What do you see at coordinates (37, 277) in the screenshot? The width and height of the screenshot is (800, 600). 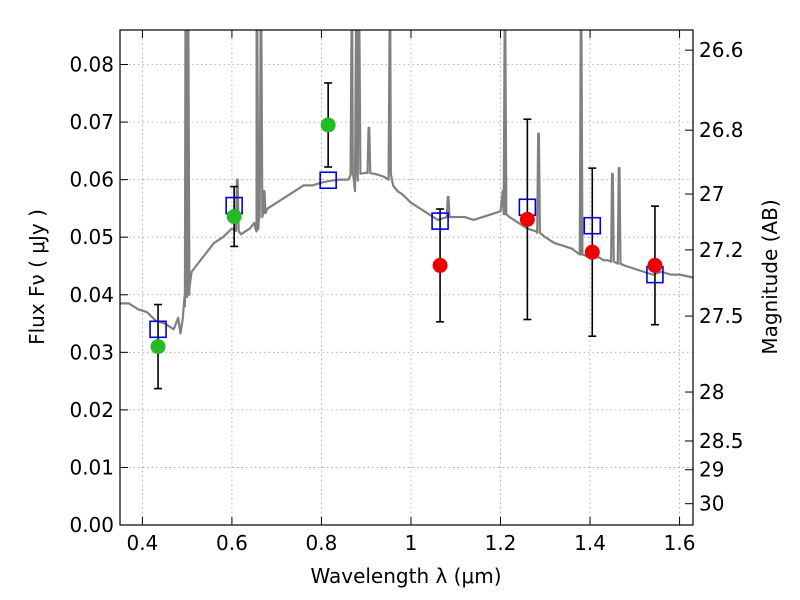 I see `y-axis-title: Flux Fν ( μJy )` at bounding box center [37, 277].